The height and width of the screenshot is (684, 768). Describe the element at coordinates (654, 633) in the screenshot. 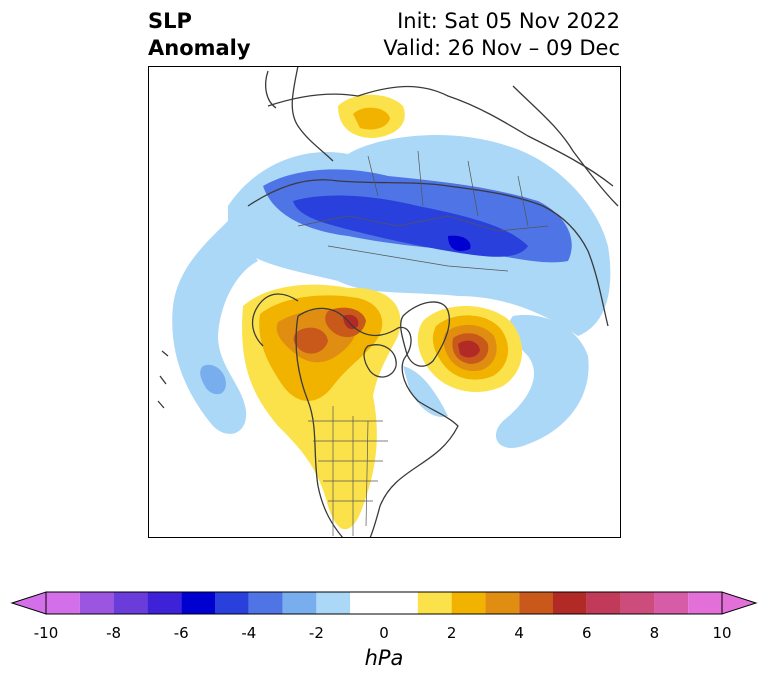

I see `colorbar-tick-label: 8` at that location.